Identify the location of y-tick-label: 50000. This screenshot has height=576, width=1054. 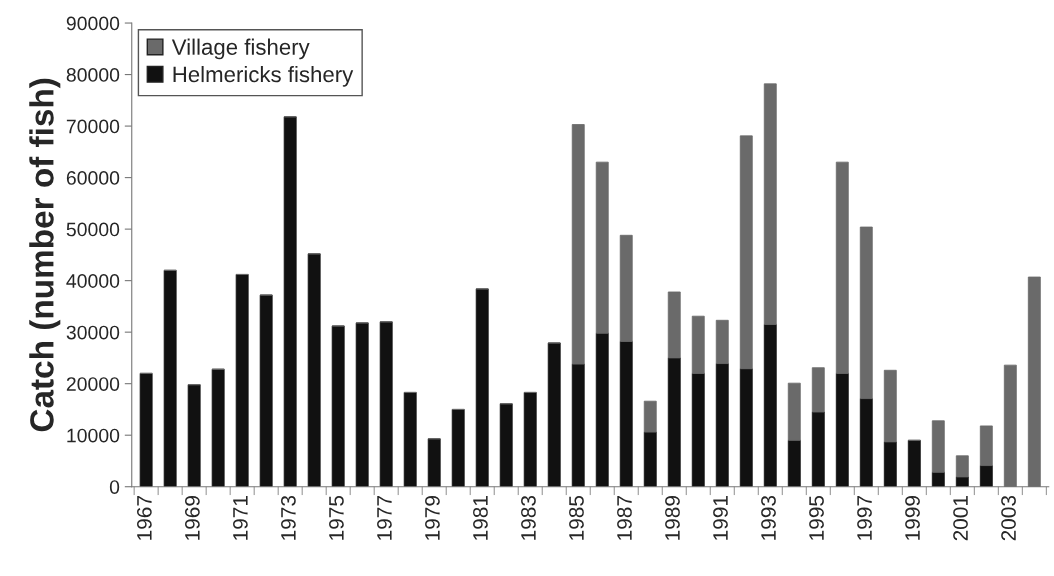
(93, 229).